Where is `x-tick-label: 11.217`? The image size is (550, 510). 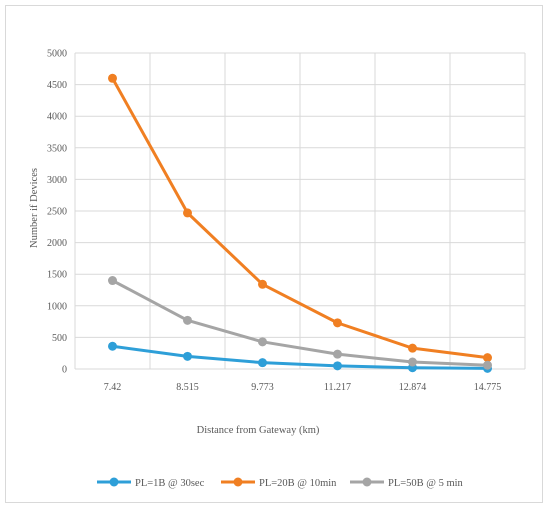 x-tick-label: 11.217 is located at coordinates (337, 387).